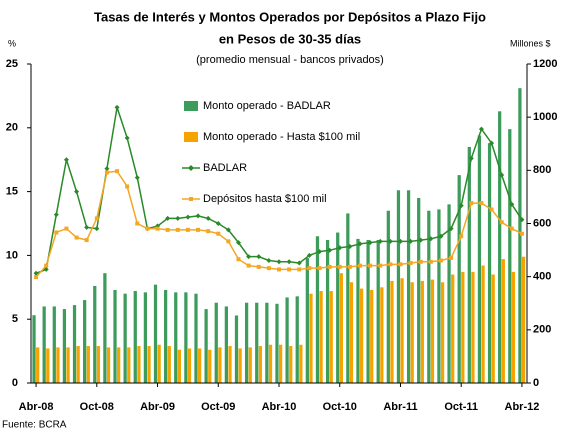  Describe the element at coordinates (290, 60) in the screenshot. I see `chart-subtitle: (promedio mensual - bancos privados)` at that location.